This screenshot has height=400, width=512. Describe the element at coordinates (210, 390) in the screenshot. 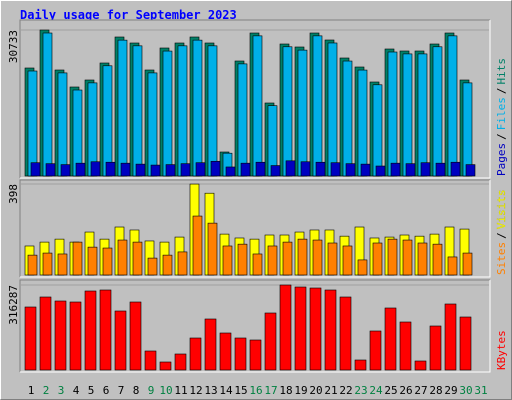

I see `x-tick-label: 13` at that location.